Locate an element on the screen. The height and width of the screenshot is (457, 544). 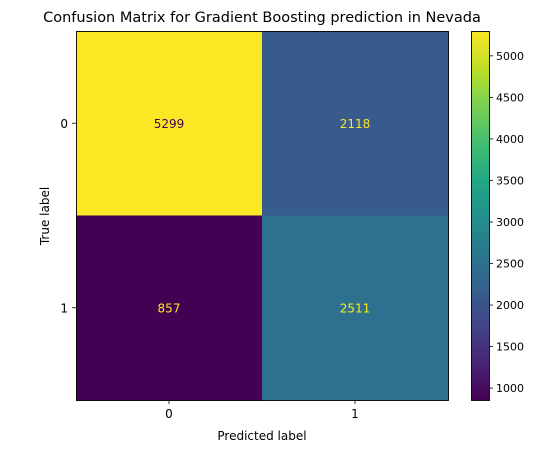
x-tick-label: 1 is located at coordinates (355, 414).